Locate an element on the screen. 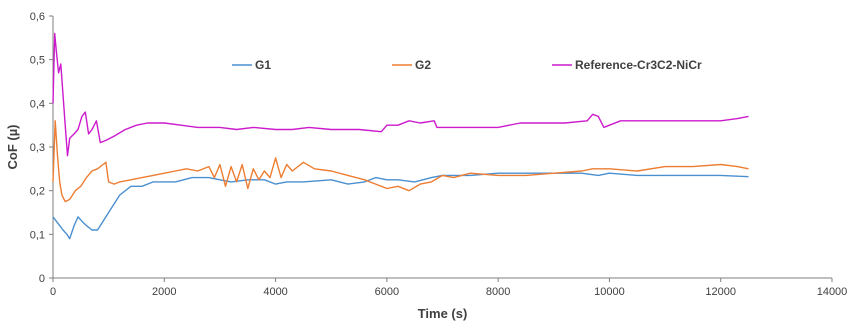 The image size is (856, 328). y-tick-label: 0,2 is located at coordinates (37, 192).